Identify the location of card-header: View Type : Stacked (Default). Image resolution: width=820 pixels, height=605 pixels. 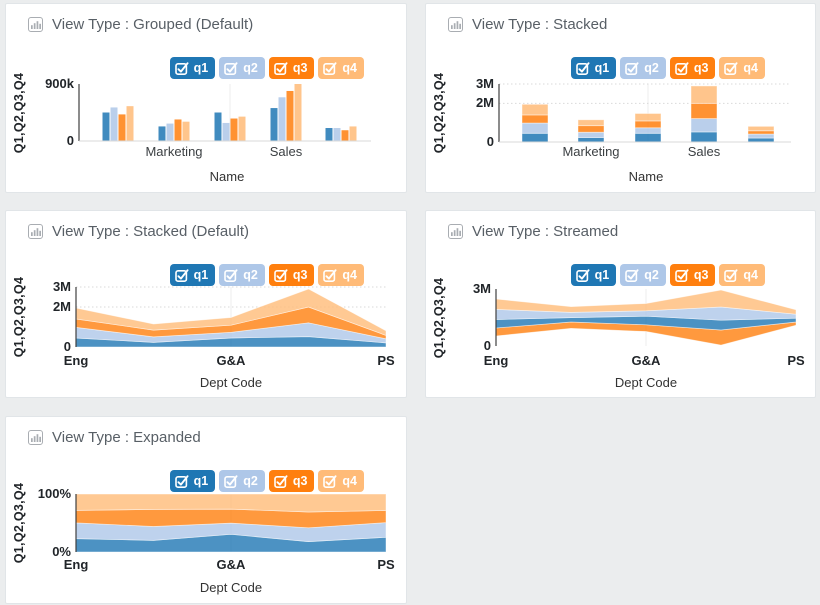
(138, 231).